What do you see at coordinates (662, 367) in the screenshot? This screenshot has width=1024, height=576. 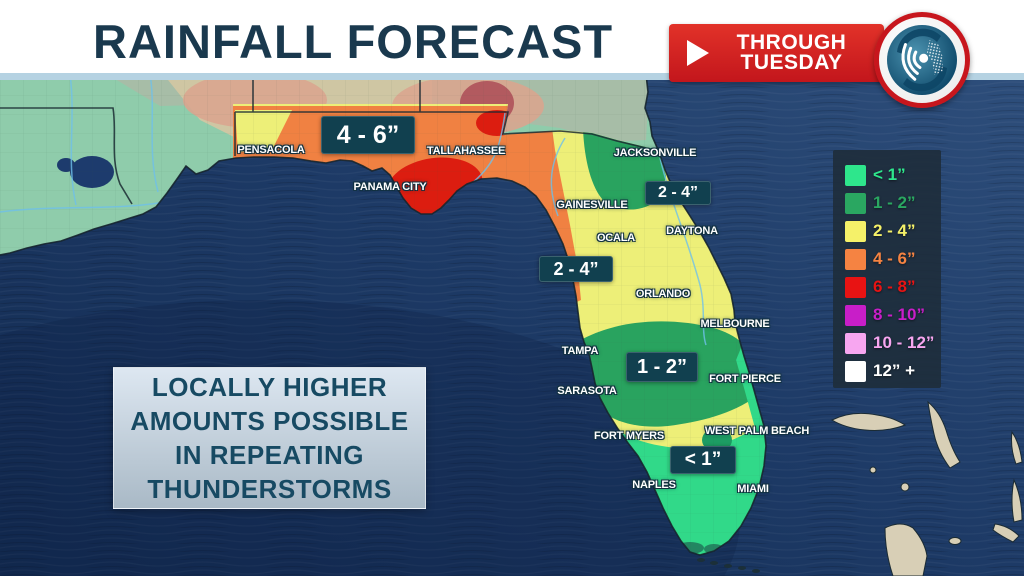 I see `rain-label-1-2: 1 - 2”` at bounding box center [662, 367].